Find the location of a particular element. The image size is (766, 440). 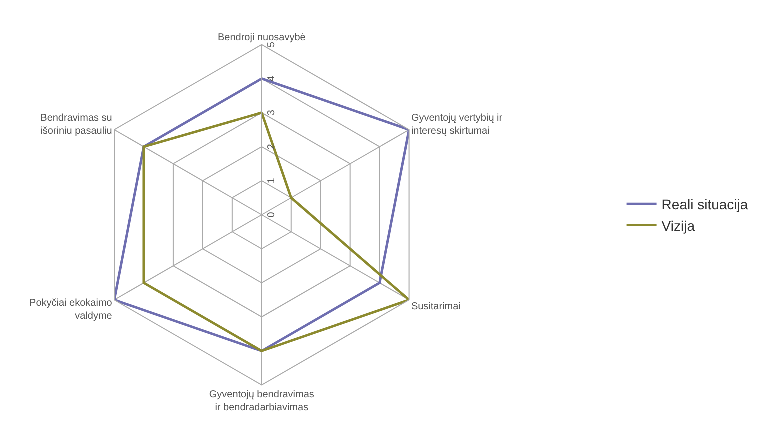

y-tick-label: 3 is located at coordinates (272, 113).